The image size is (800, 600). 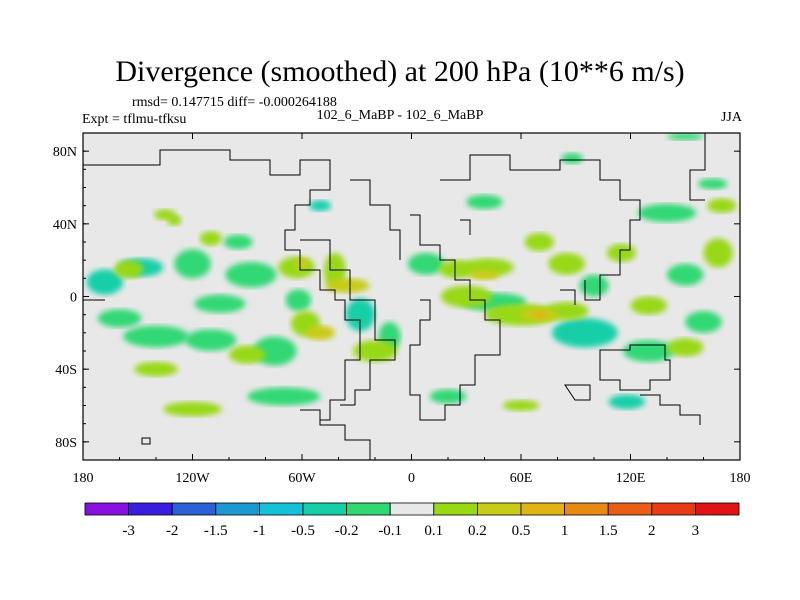 I want to click on colorbar-label-4: -0.5, so click(x=303, y=531).